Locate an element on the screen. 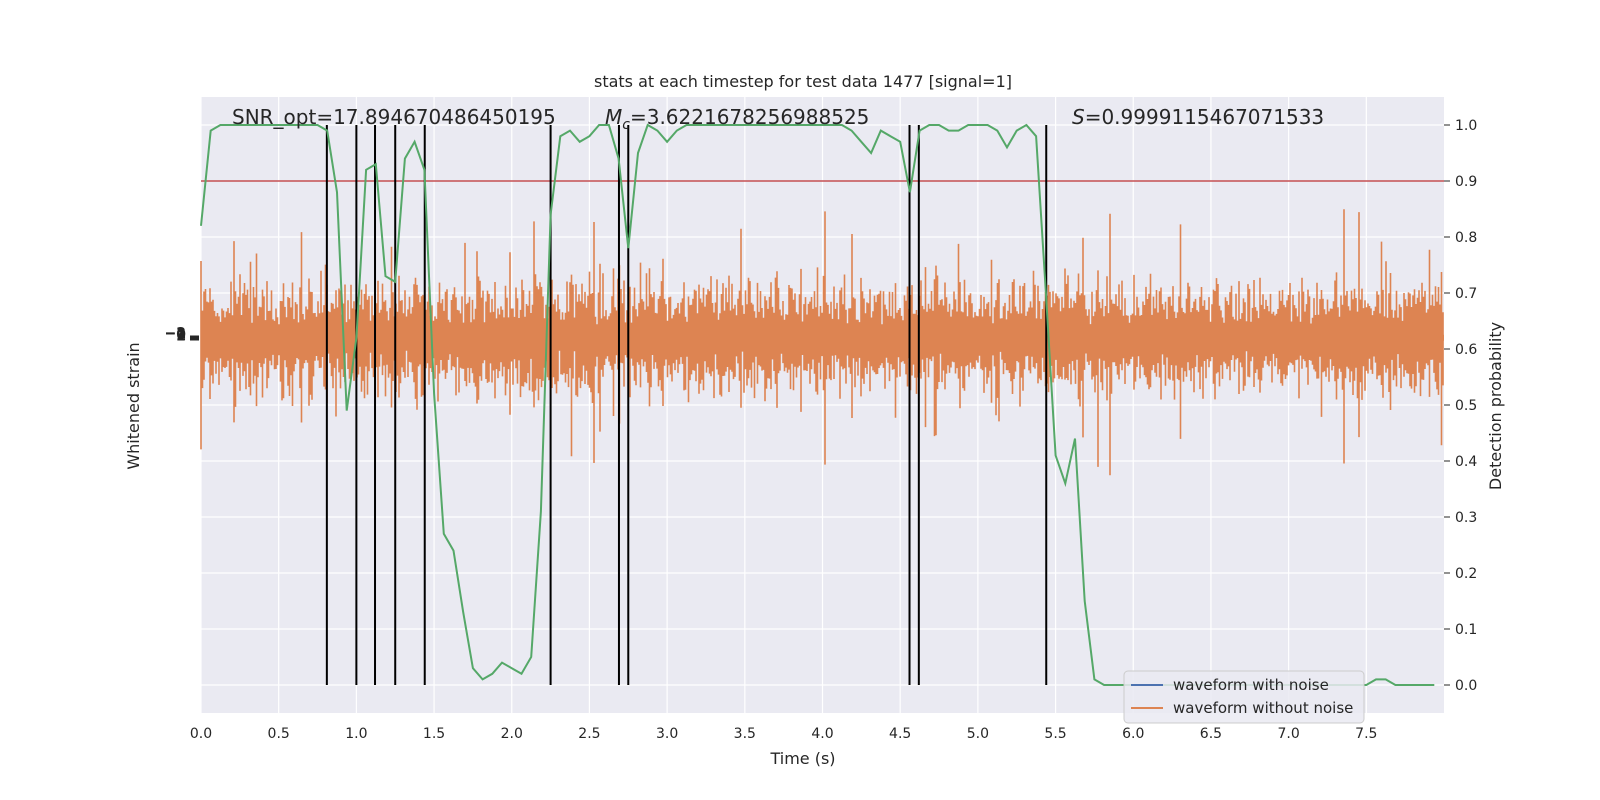  x-tick-label: 1.0 is located at coordinates (356, 734).